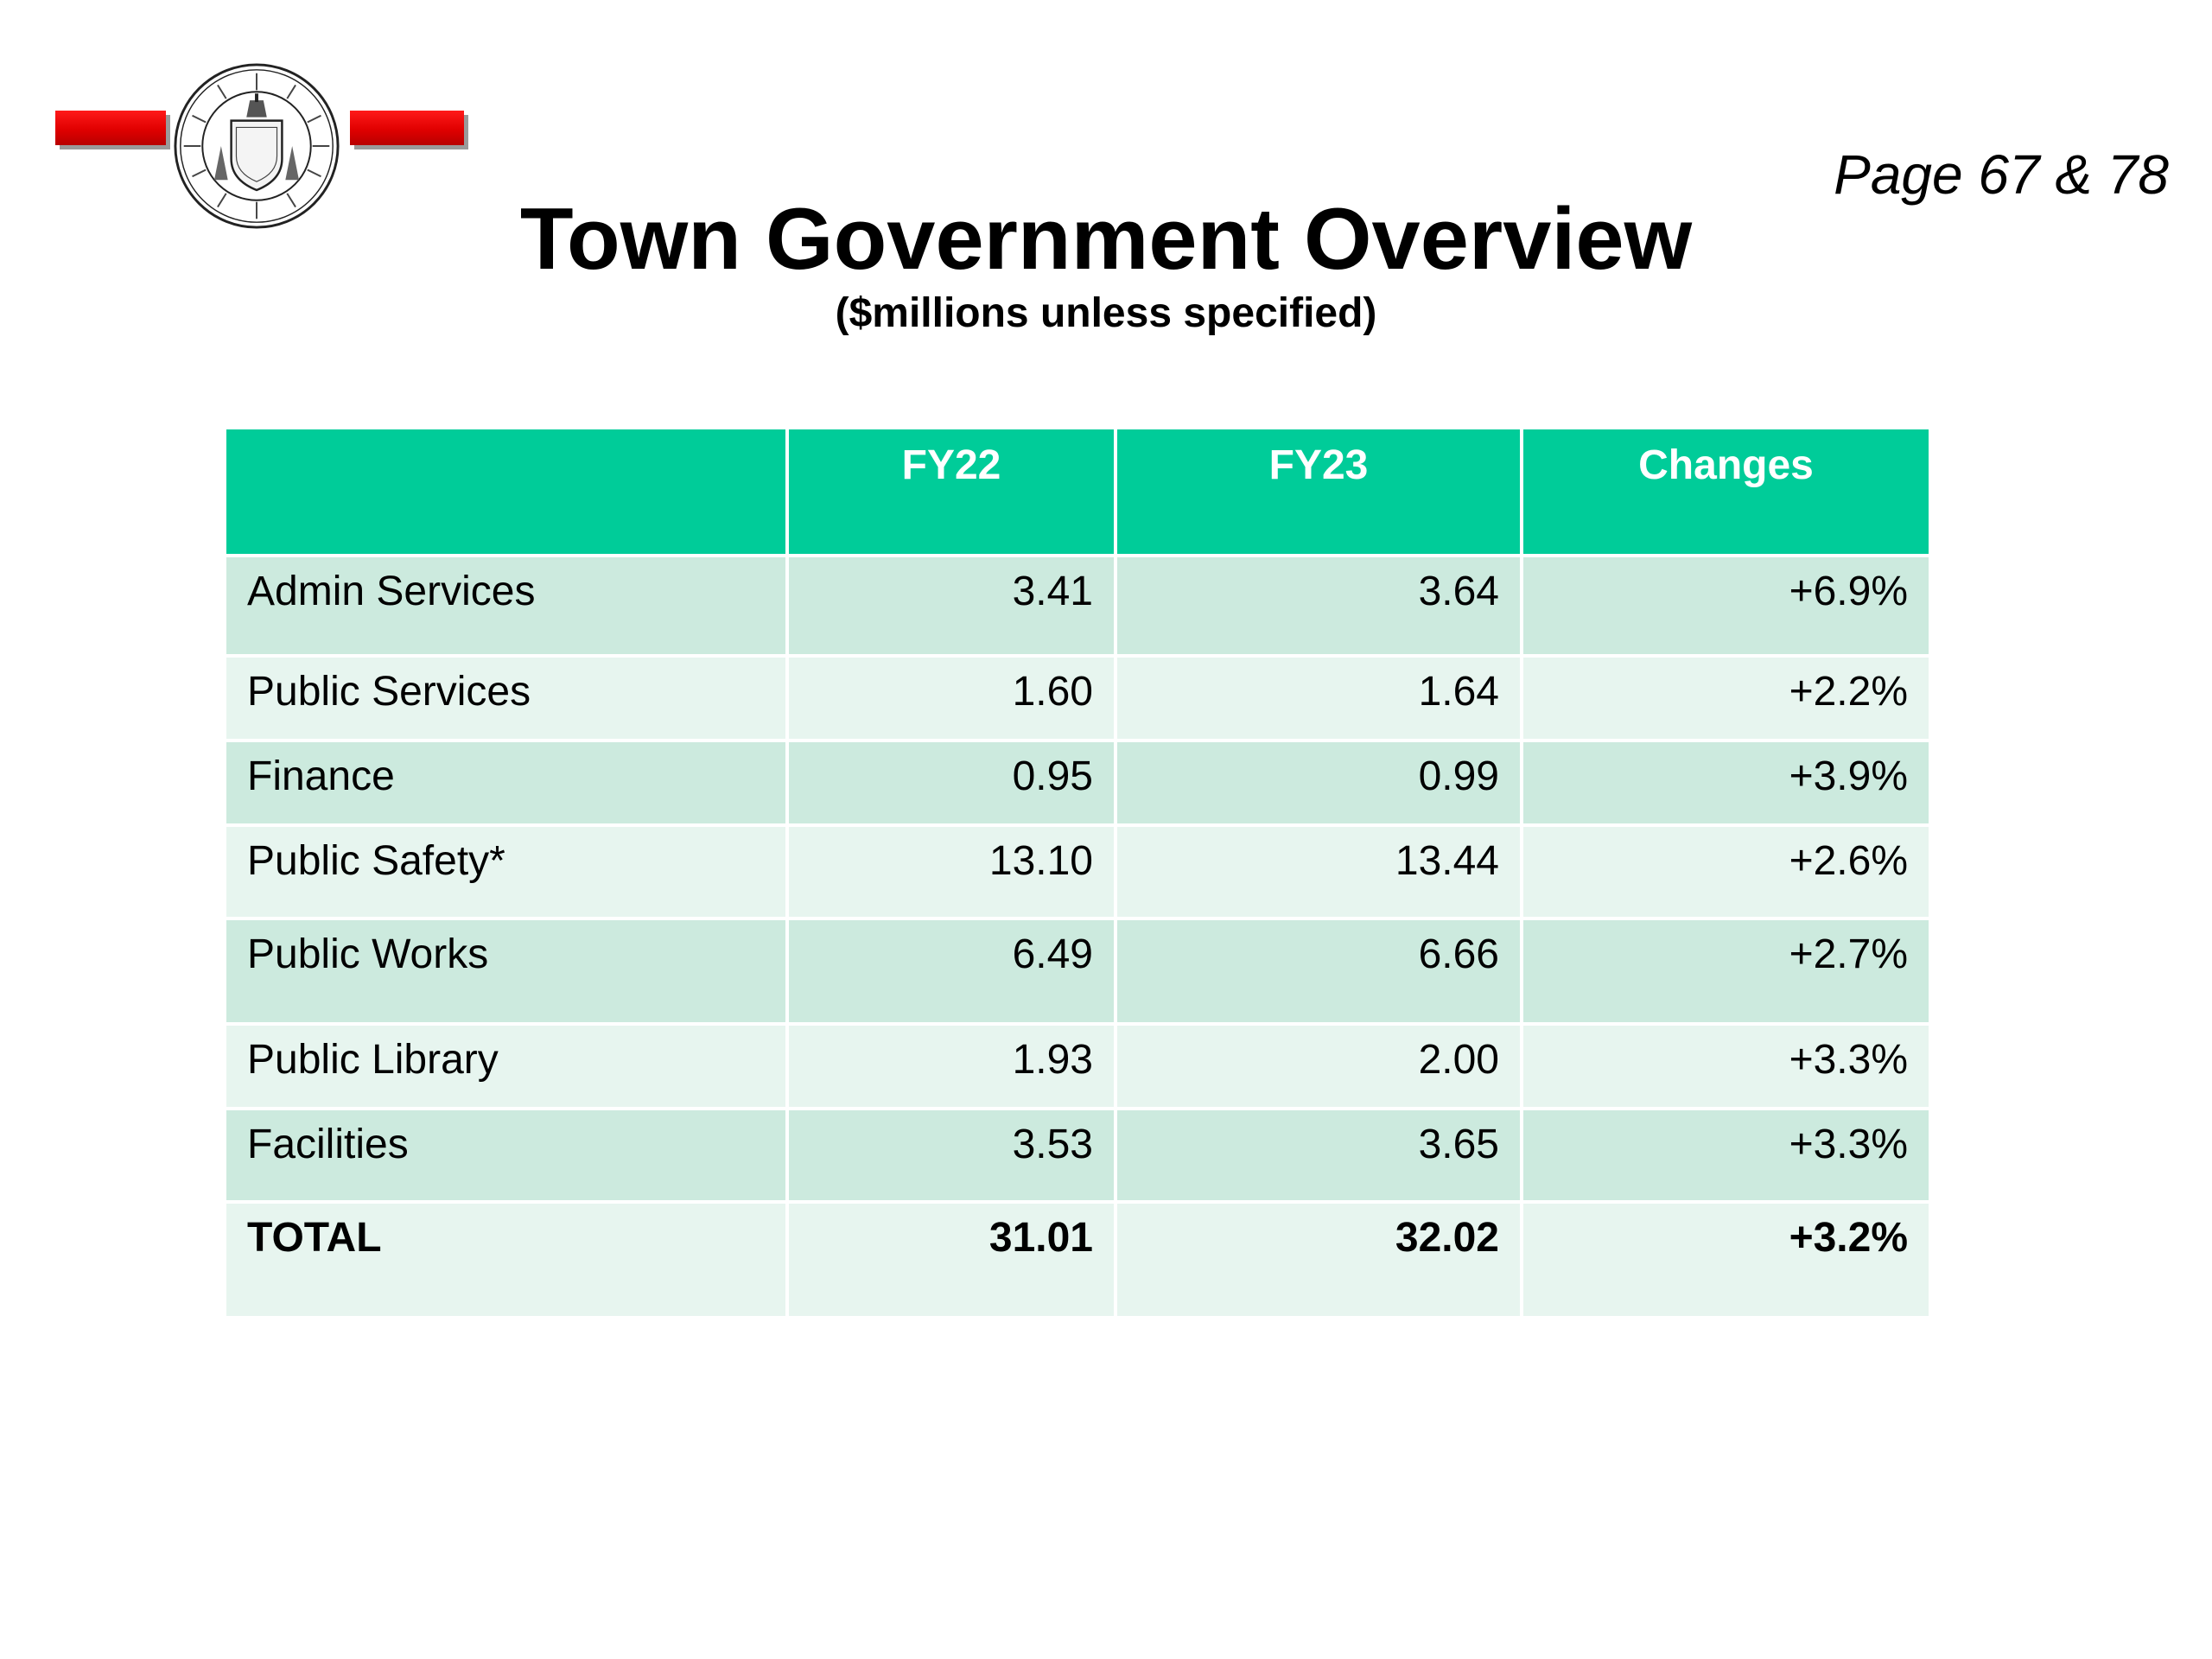  What do you see at coordinates (1106, 239) in the screenshot?
I see `page-title: Town Government Overview` at bounding box center [1106, 239].